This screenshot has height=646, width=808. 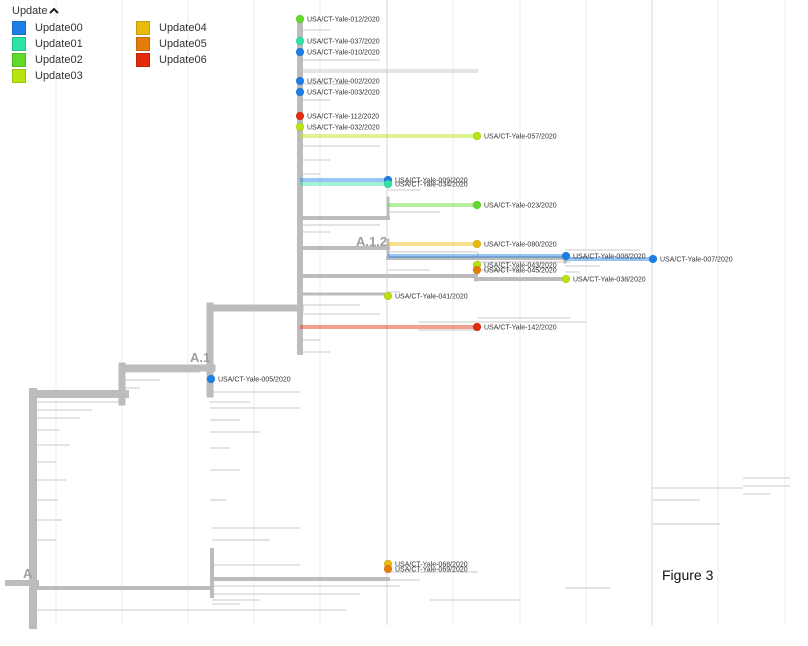 I want to click on legend-title: Update, so click(x=30, y=11).